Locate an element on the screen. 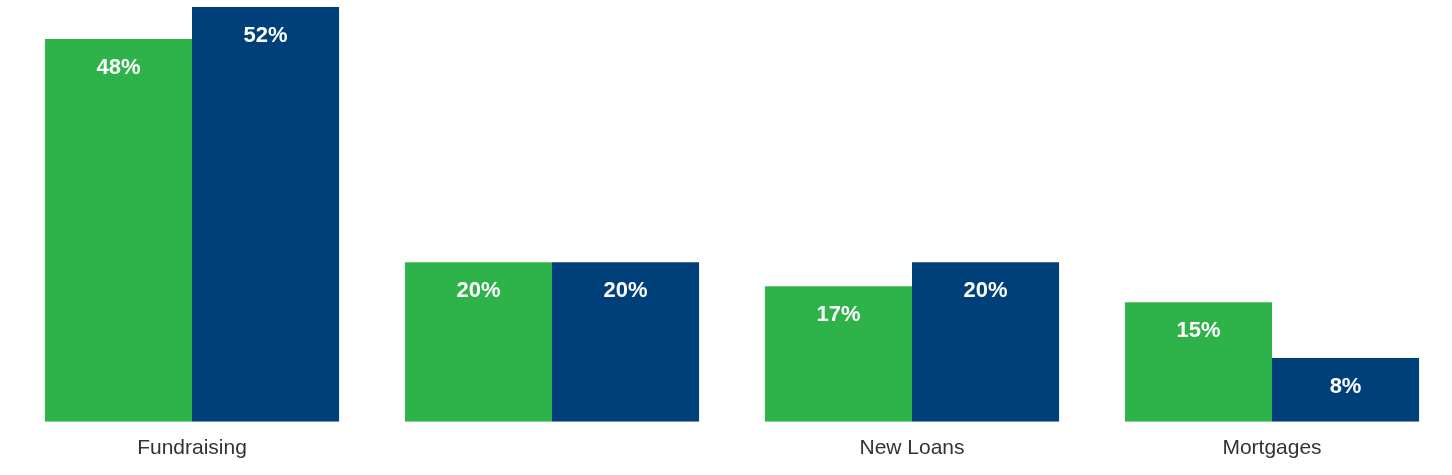  data-label: 15% is located at coordinates (1198, 330).